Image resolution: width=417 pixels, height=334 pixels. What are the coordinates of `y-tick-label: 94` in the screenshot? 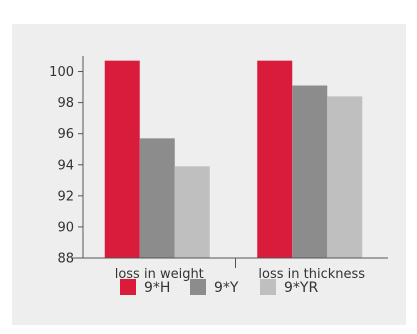 It's located at (65, 165).